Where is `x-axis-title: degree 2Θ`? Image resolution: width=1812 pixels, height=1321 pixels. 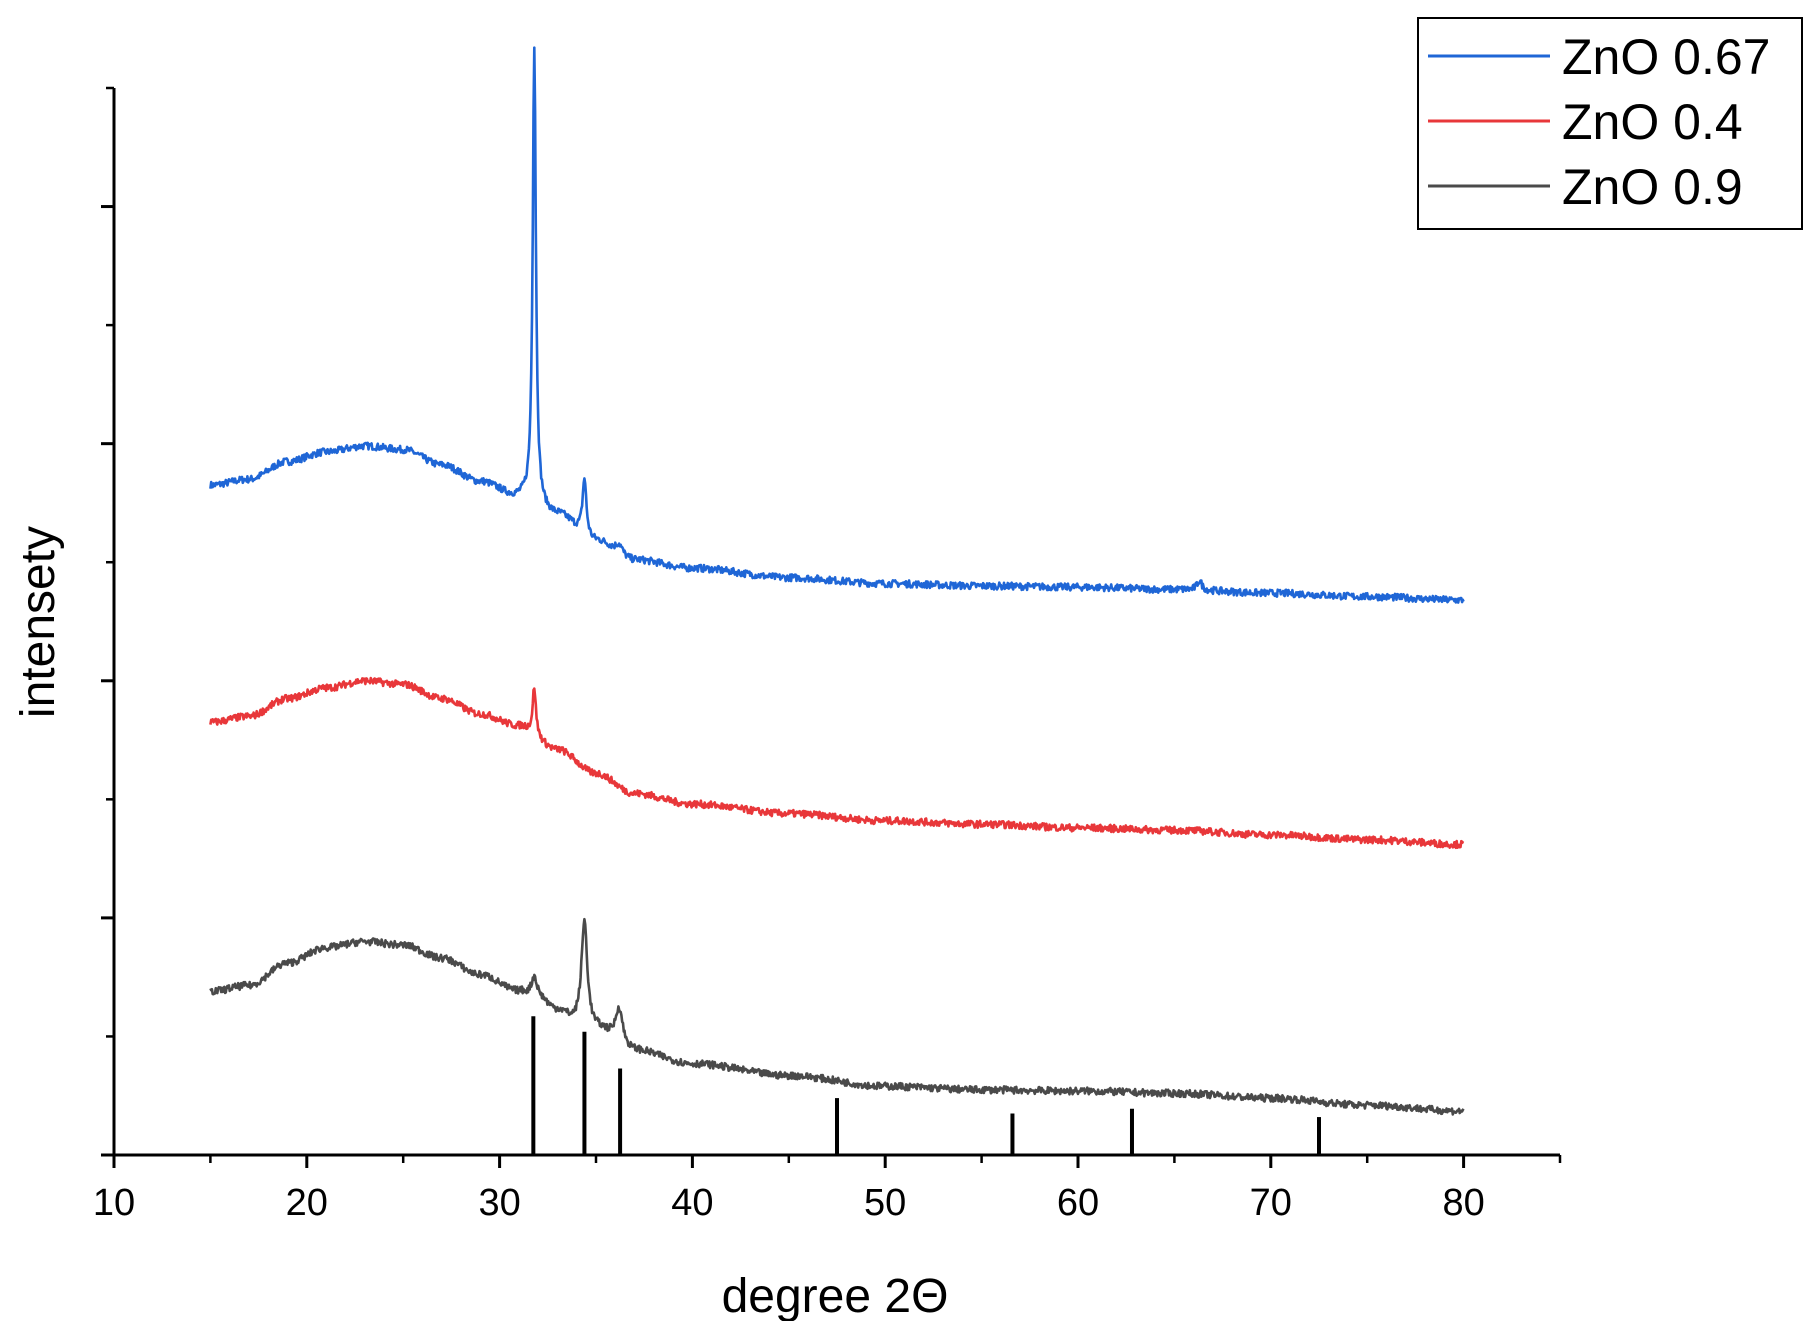
x-axis-title: degree 2Θ is located at coordinates (835, 1295).